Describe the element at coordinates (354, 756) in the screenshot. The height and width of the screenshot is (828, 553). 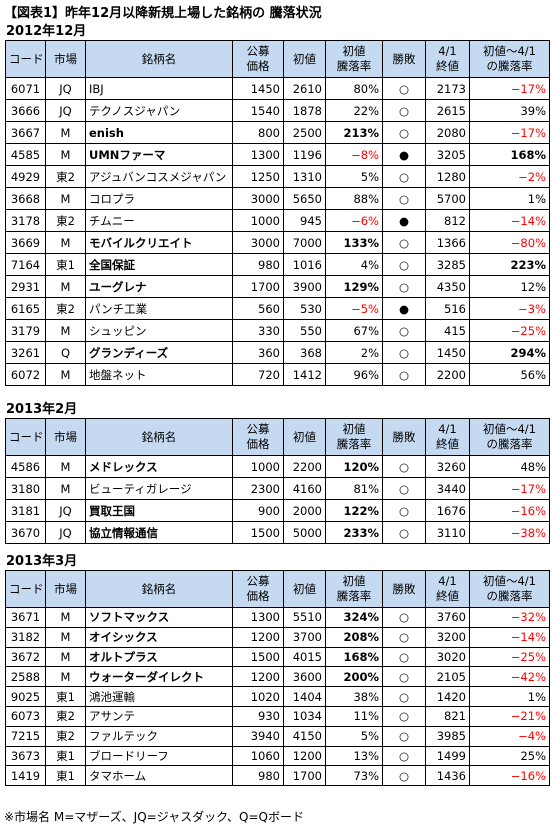
I see `cell: 13%` at that location.